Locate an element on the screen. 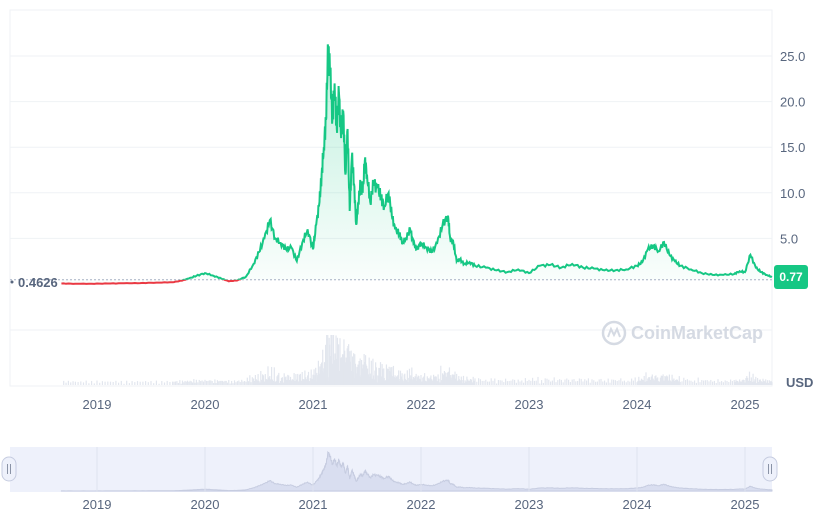  current-price-badge is located at coordinates (791, 276).